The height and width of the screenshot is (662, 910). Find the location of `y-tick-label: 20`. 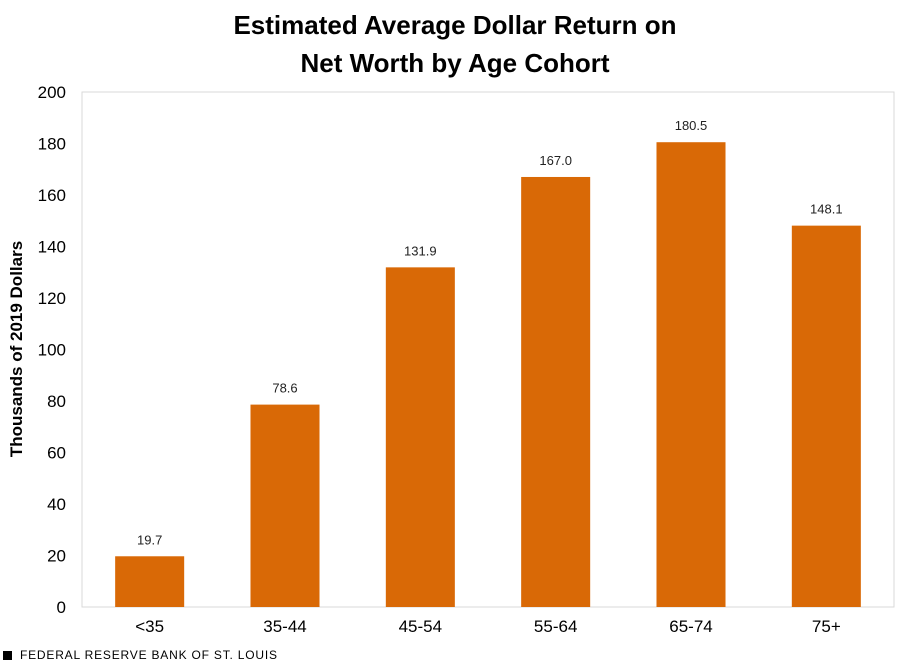

y-tick-label: 20 is located at coordinates (56, 556).